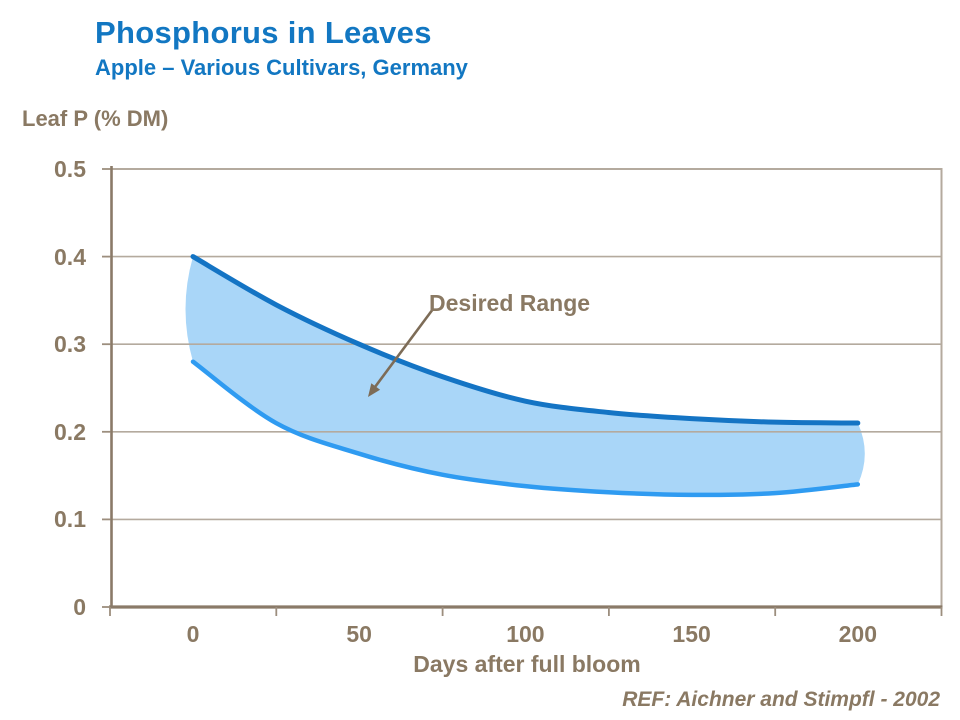  I want to click on y-tick-label: 0.2, so click(70, 431).